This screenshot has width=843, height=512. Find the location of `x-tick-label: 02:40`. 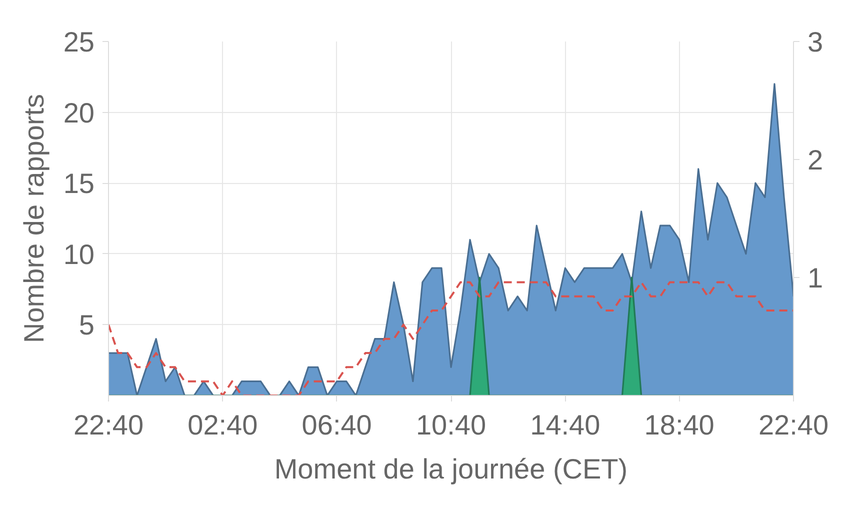

x-tick-label: 02:40 is located at coordinates (223, 425).